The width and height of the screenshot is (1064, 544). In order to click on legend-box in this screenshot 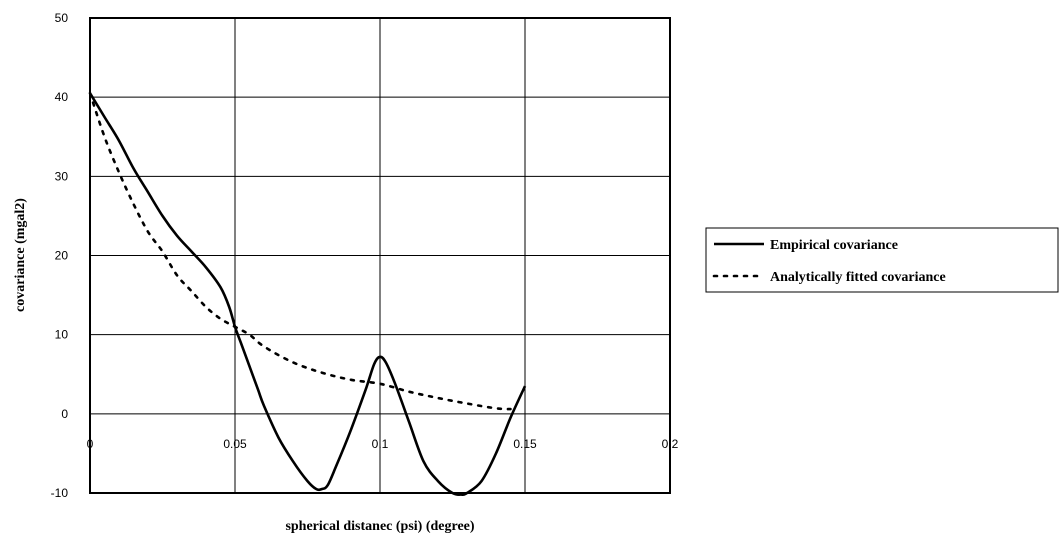, I will do `click(882, 260)`.